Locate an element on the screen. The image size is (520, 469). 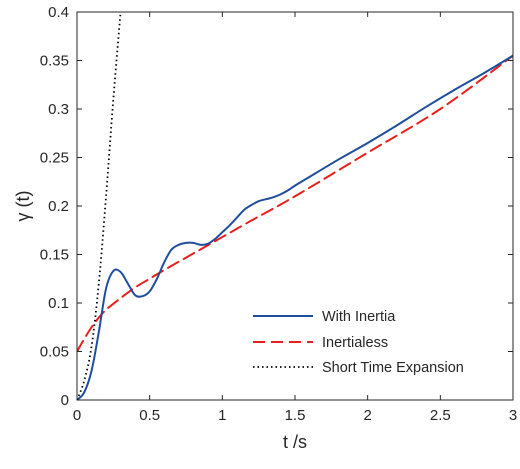
y-tick-label: 0.35 is located at coordinates (54, 61).